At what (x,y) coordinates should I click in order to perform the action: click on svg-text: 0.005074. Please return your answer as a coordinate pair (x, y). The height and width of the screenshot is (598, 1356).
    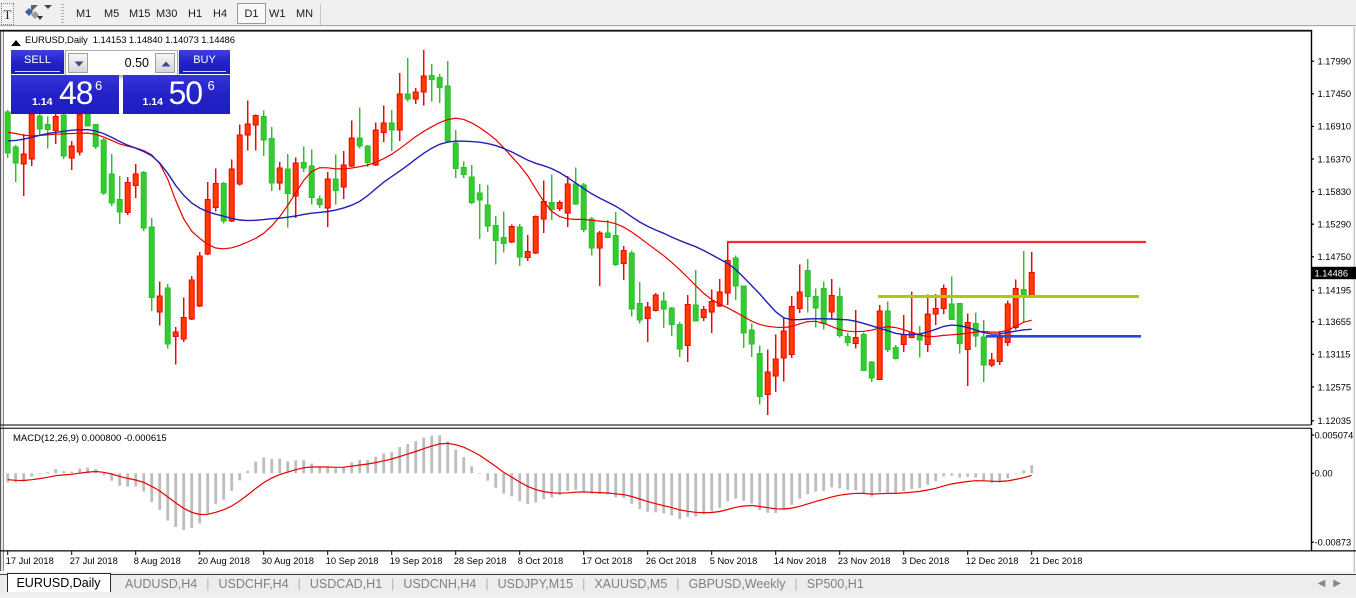
    Looking at the image, I should click on (1334, 435).